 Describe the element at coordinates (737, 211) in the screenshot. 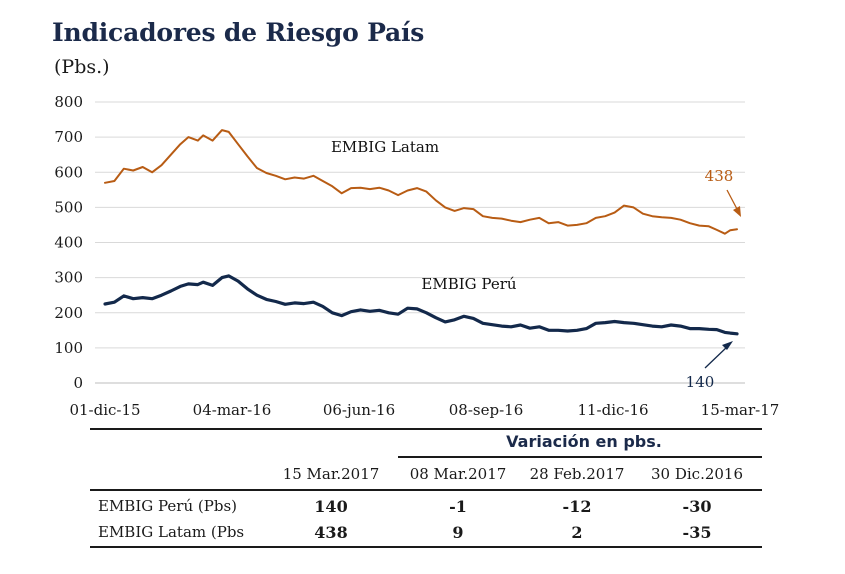

I see `end-arrowhead-latam` at that location.